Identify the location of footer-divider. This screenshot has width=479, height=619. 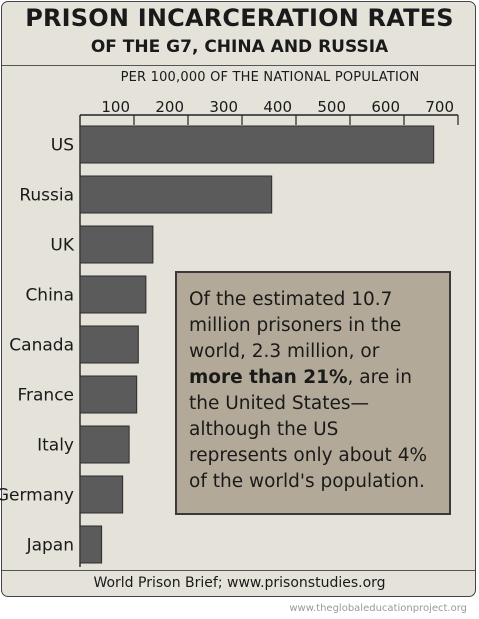
(238, 570).